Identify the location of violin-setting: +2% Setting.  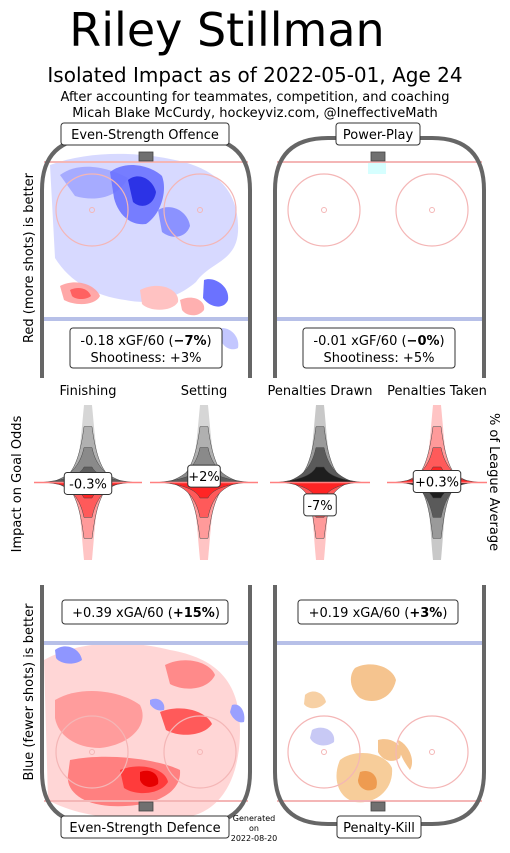
(204, 472).